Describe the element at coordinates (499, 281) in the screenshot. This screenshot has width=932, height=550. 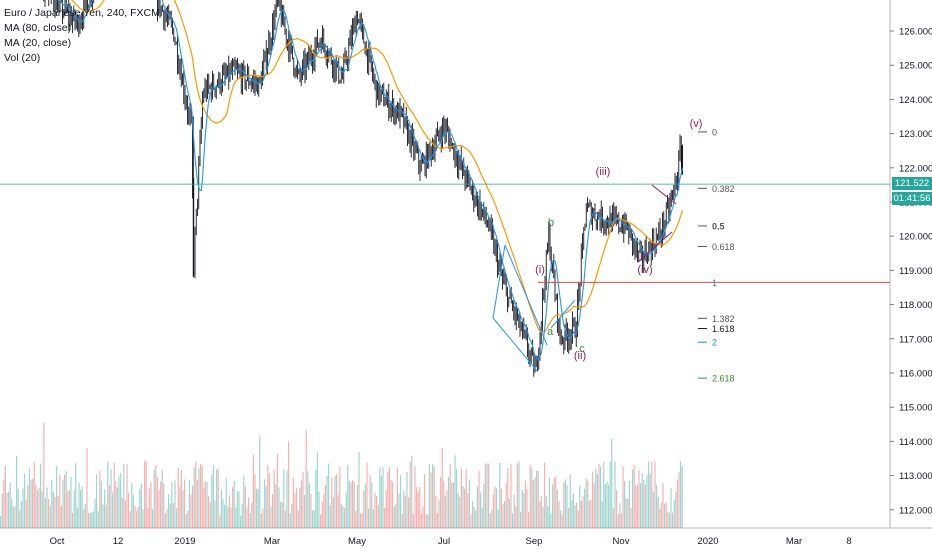
I see `channel-left` at that location.